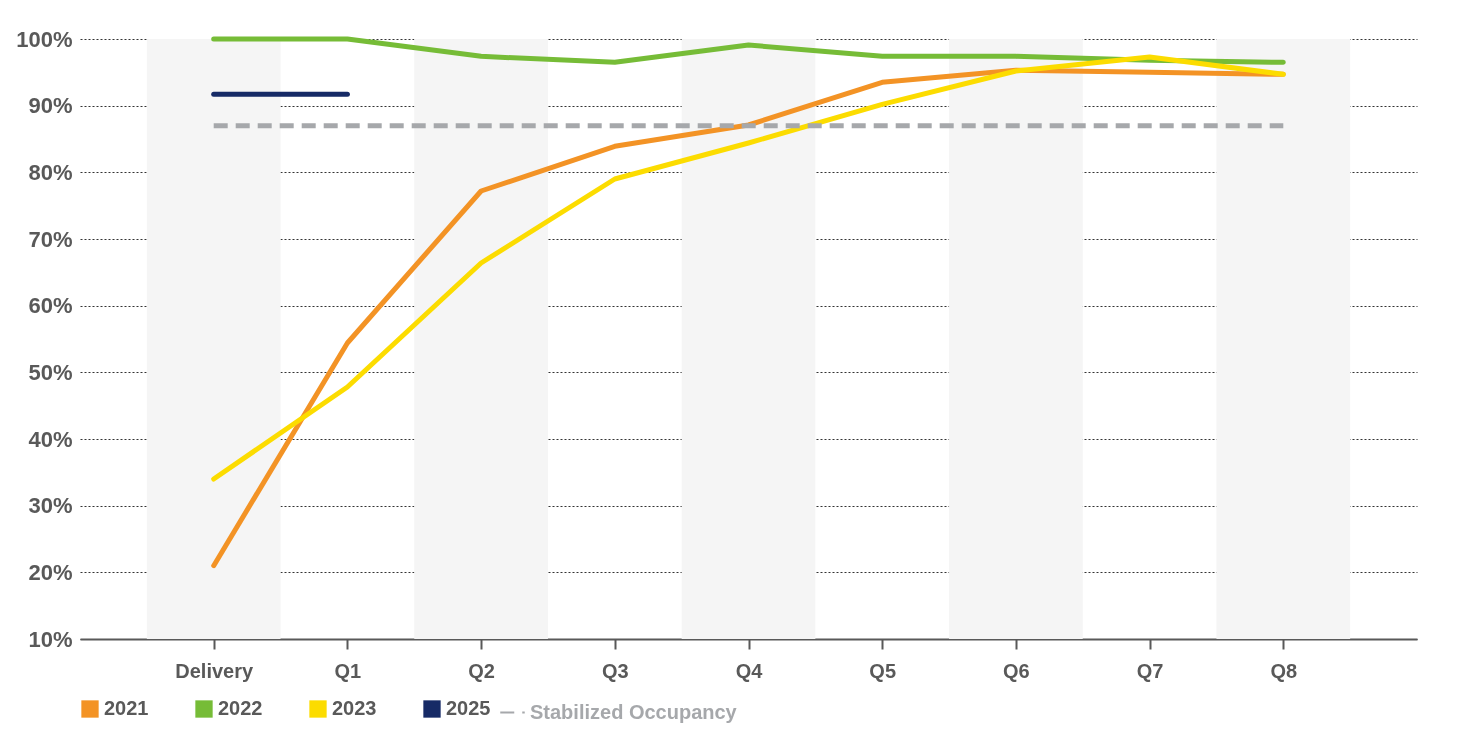 This screenshot has width=1468, height=756. I want to click on legend-label: 2023, so click(354, 708).